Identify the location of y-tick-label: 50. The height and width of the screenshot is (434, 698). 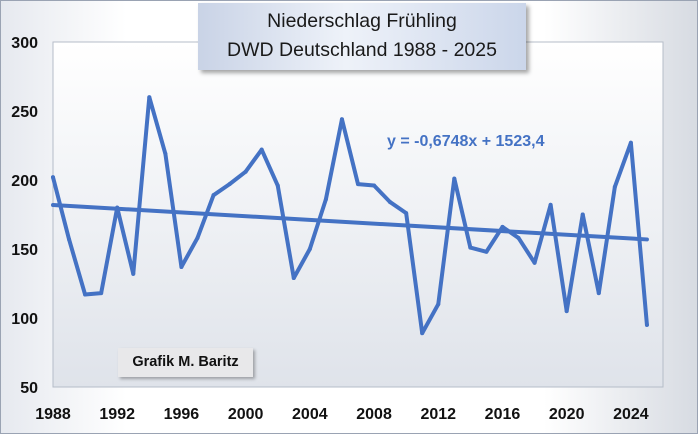
(29, 388).